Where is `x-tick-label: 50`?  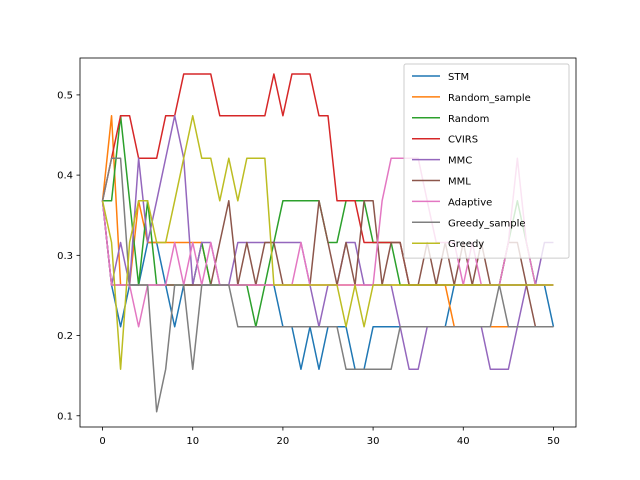
x-tick-label: 50 is located at coordinates (553, 441).